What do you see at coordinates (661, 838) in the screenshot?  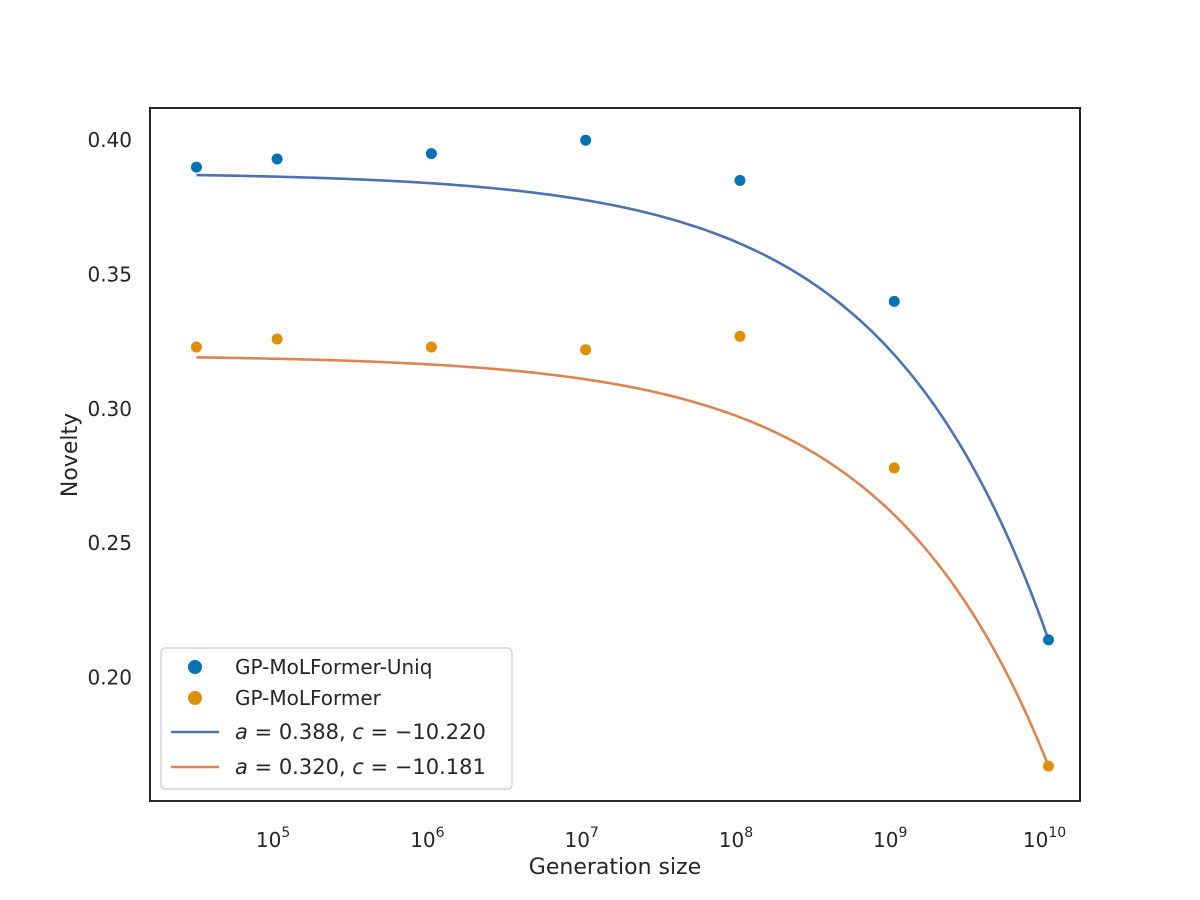 I see `x-axis-ticks: 10⁵ 10⁶ 10⁷ 10⁸ 10⁹ 10¹⁰` at bounding box center [661, 838].